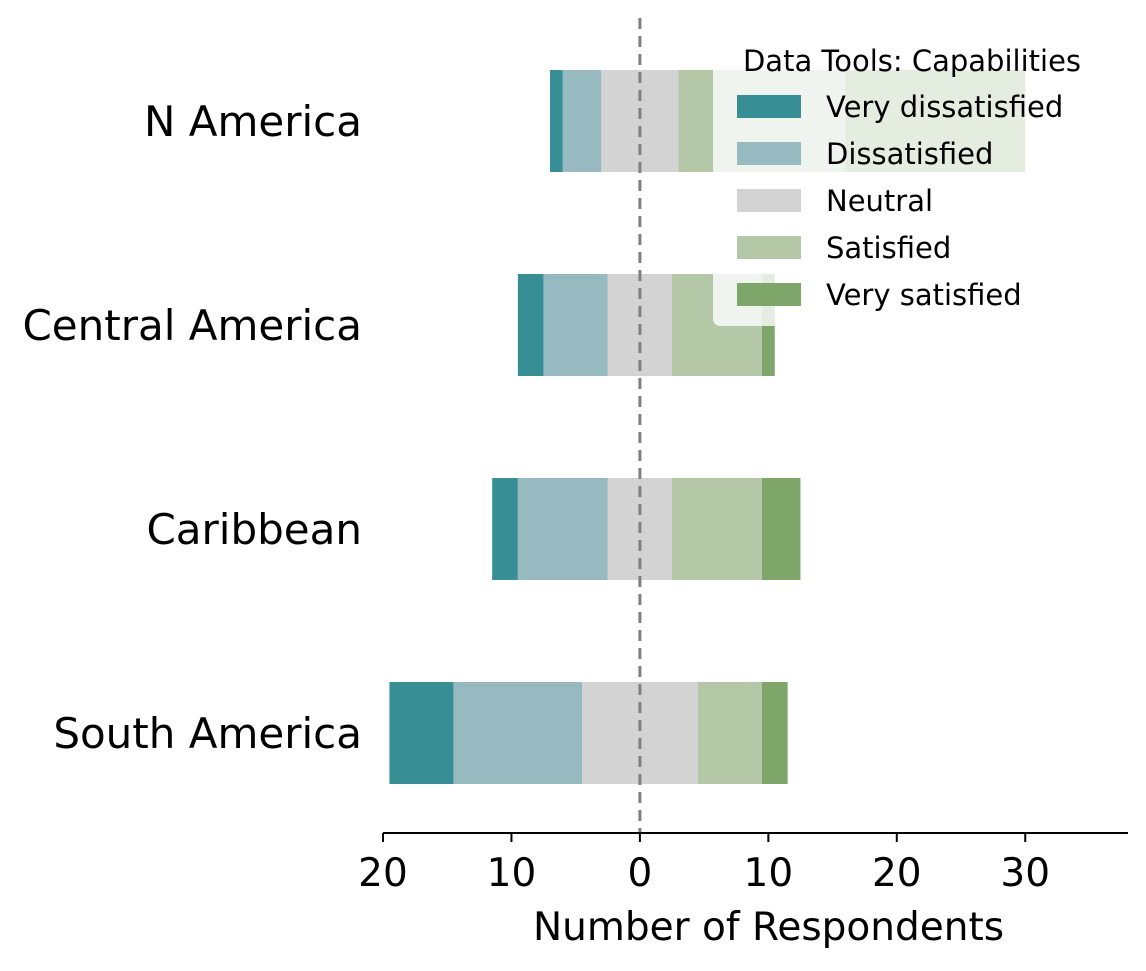  Describe the element at coordinates (743, 864) in the screenshot. I see `x-axis: 20 10 0 10 20 30` at that location.